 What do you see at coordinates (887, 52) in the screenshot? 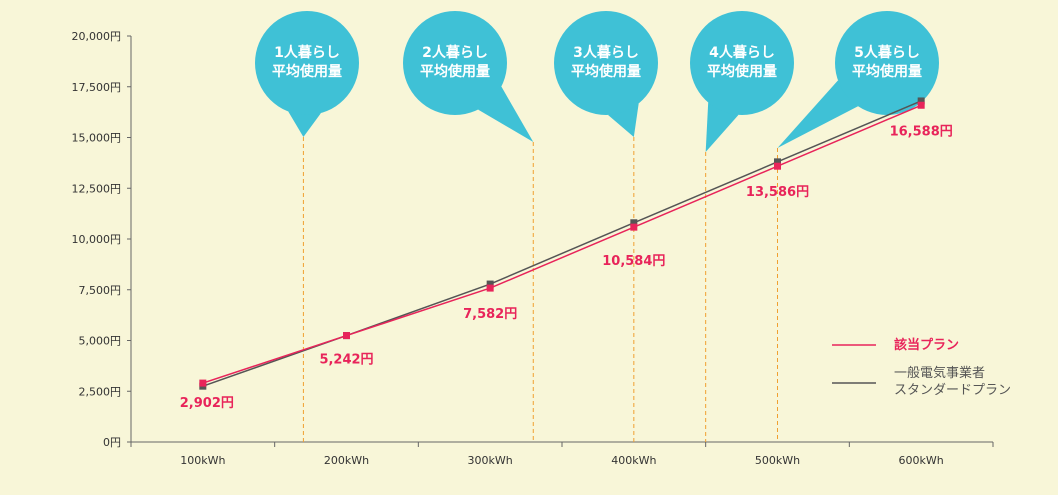
I see `callout-line1: 5人暮らし` at bounding box center [887, 52].